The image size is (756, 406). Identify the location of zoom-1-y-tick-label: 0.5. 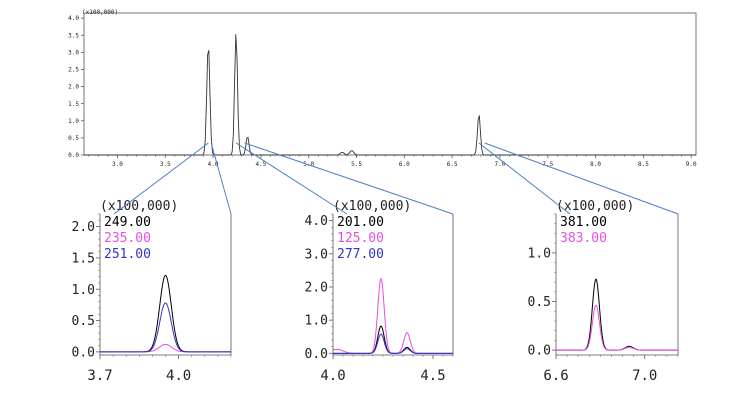
(83, 321).